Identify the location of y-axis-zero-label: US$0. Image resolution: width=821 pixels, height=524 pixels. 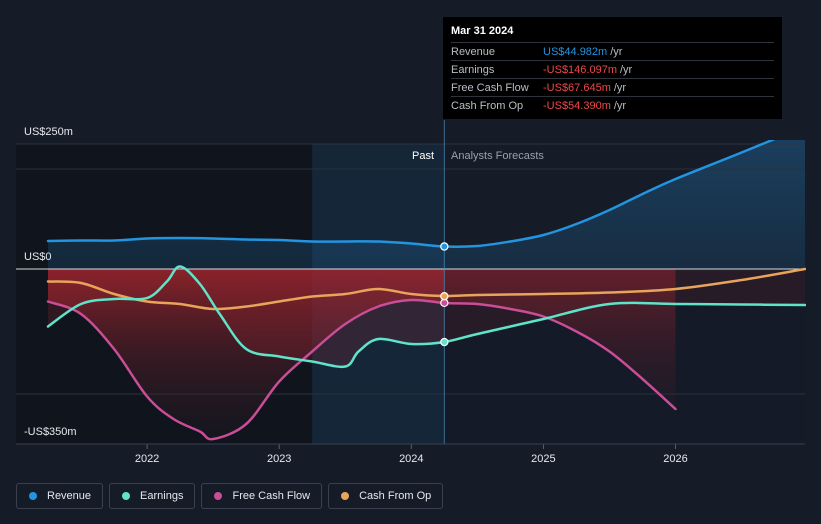
(38, 257).